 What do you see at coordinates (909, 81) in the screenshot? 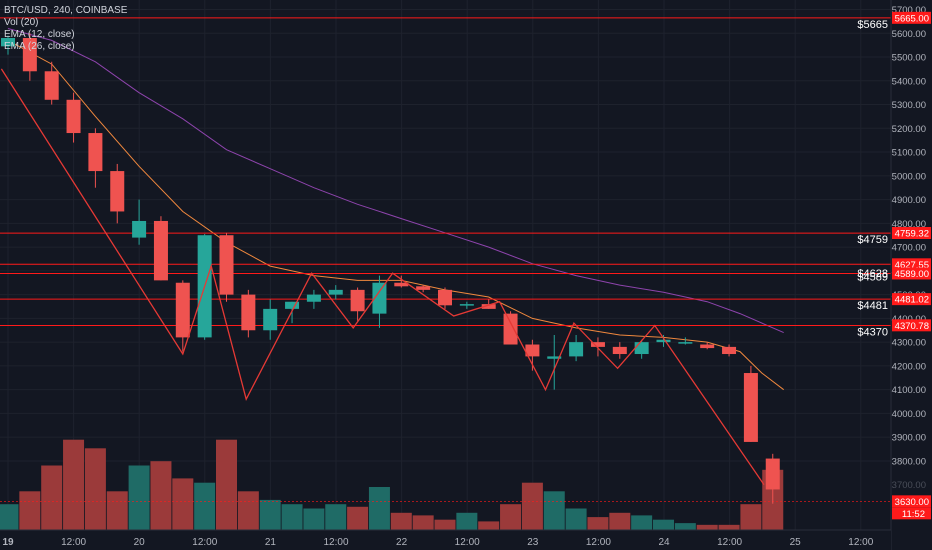
I see `y-tick-label: 5400.00` at bounding box center [909, 81].